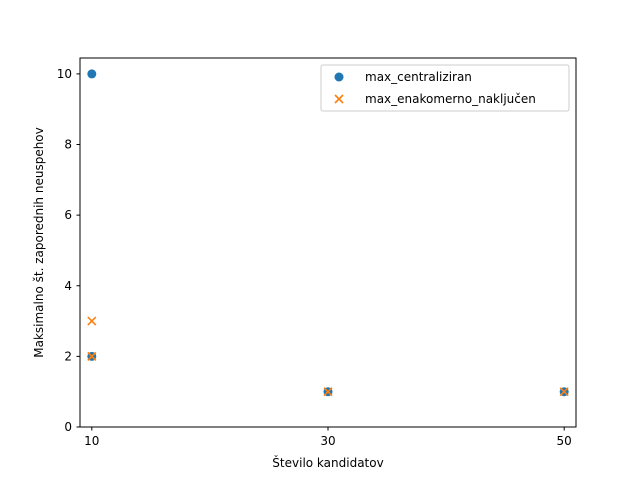 The image size is (640, 480). What do you see at coordinates (564, 441) in the screenshot?
I see `x-tick-label-50: 50` at bounding box center [564, 441].